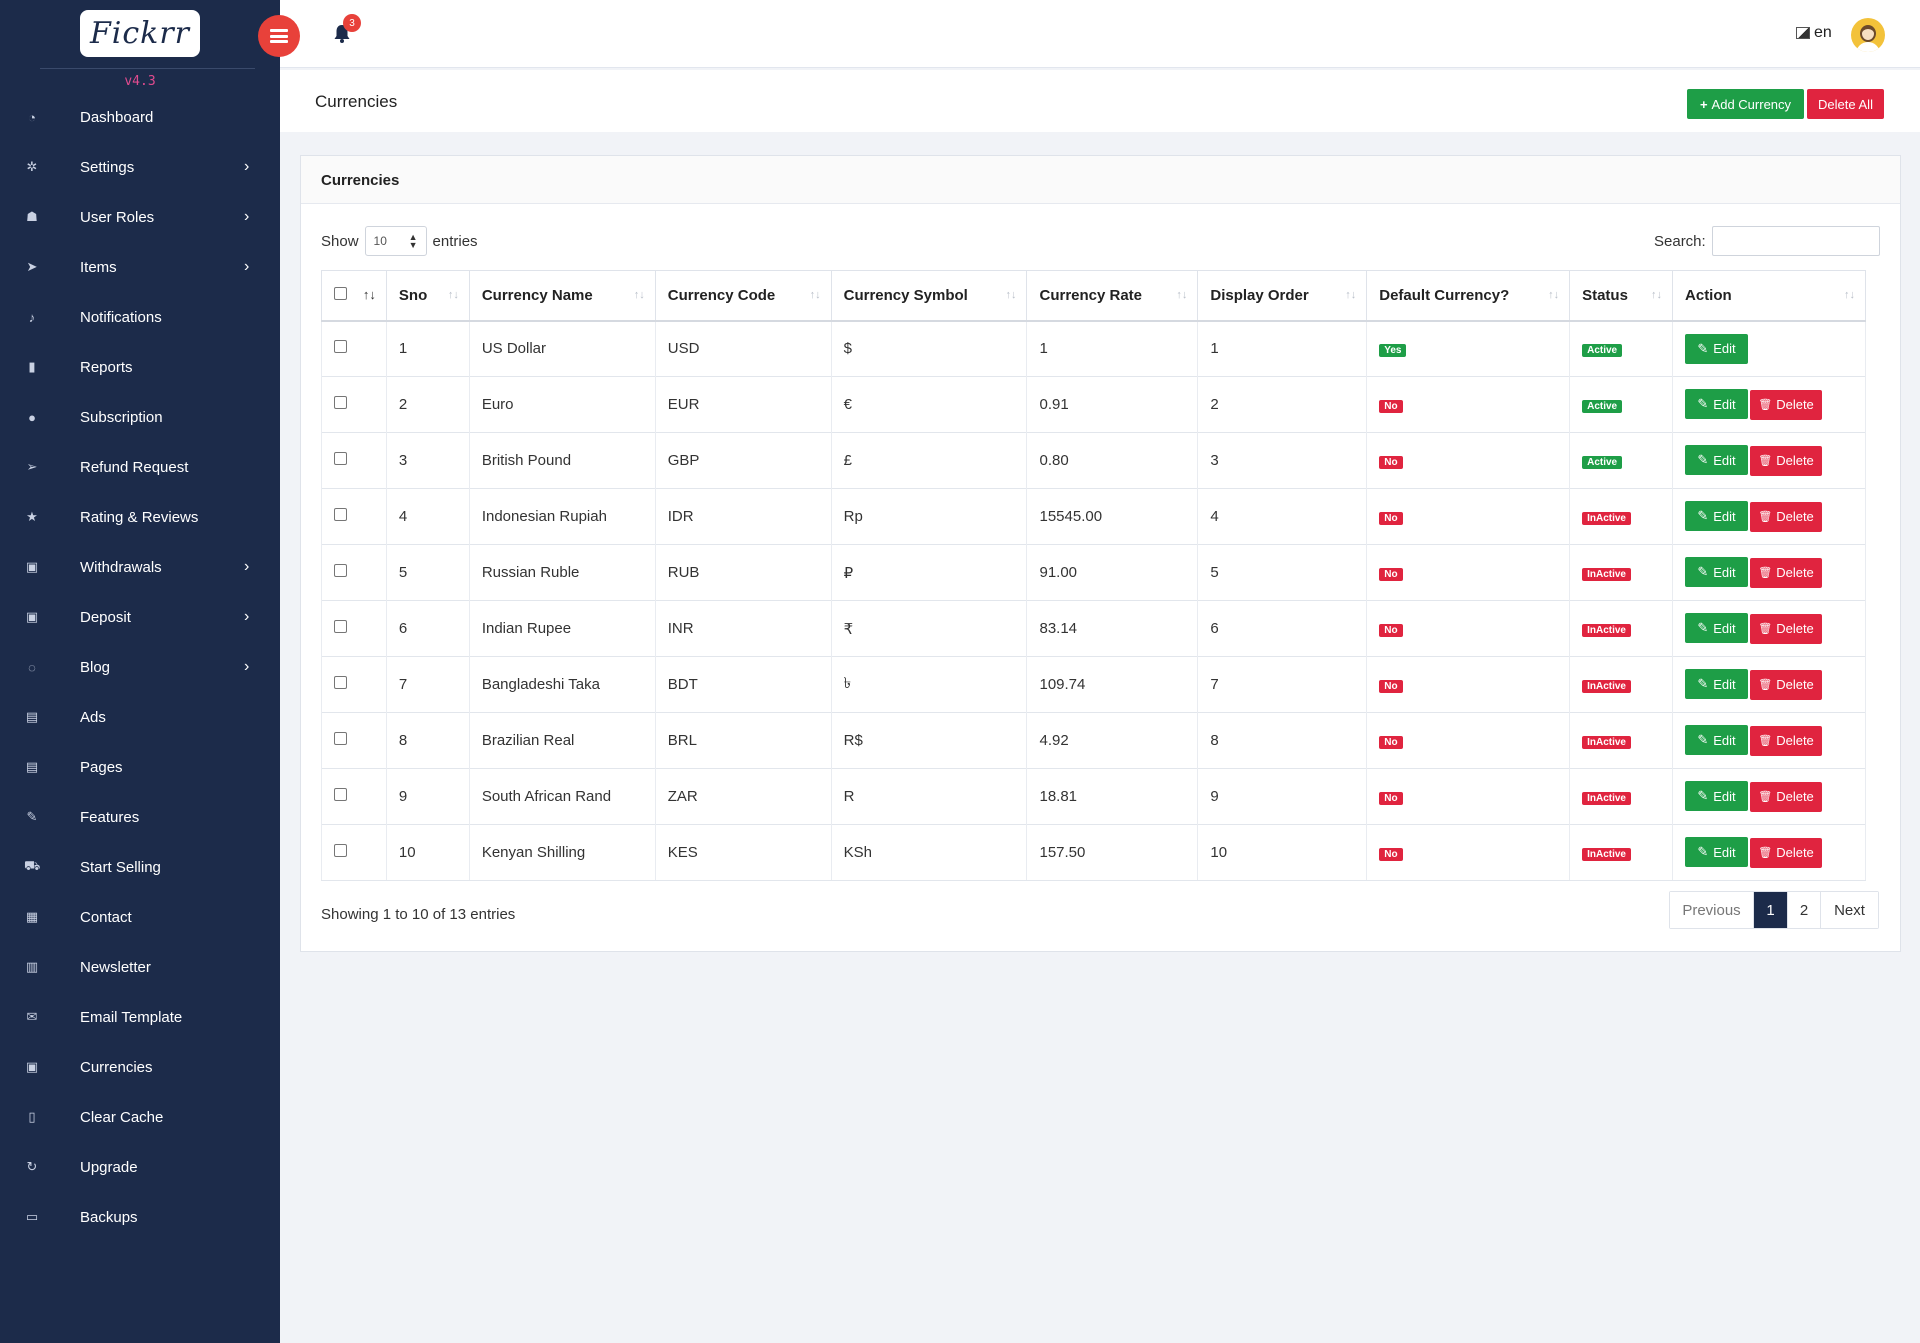 This screenshot has width=1920, height=1343. What do you see at coordinates (1621, 296) in the screenshot?
I see `column-header-status: Status ↑↓` at bounding box center [1621, 296].